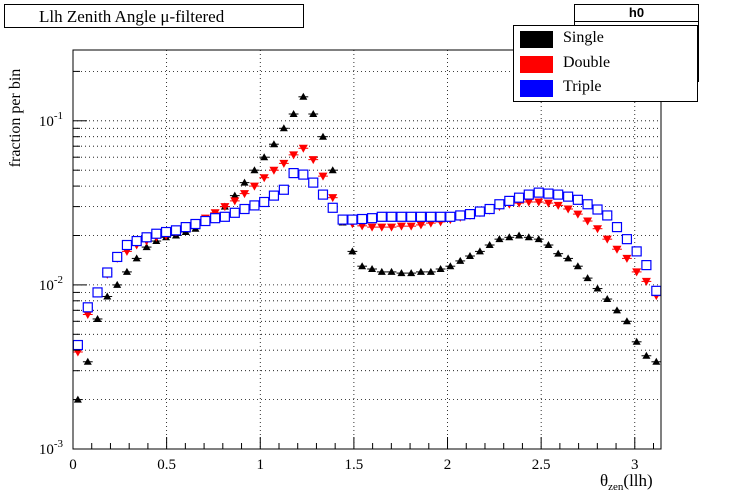 This screenshot has height=500, width=735. I want to click on y-tick-label: 10⁻³, so click(51, 448).